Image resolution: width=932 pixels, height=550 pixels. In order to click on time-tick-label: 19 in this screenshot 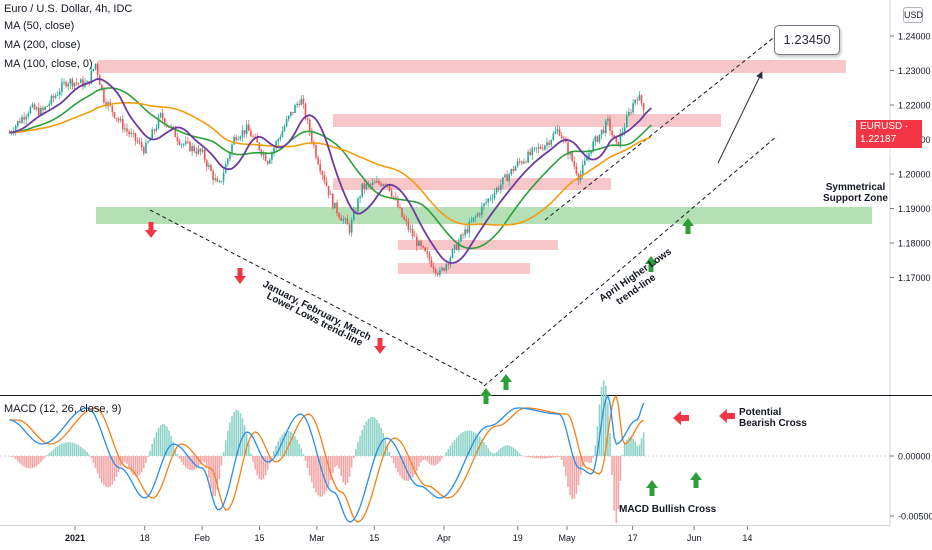, I will do `click(518, 538)`.